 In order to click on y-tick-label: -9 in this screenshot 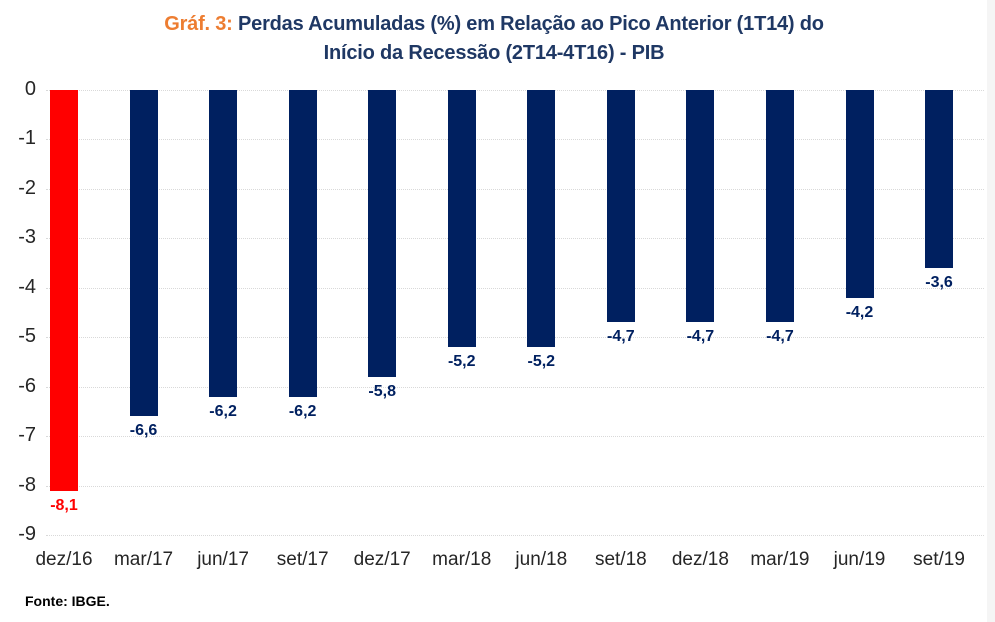, I will do `click(27, 534)`.